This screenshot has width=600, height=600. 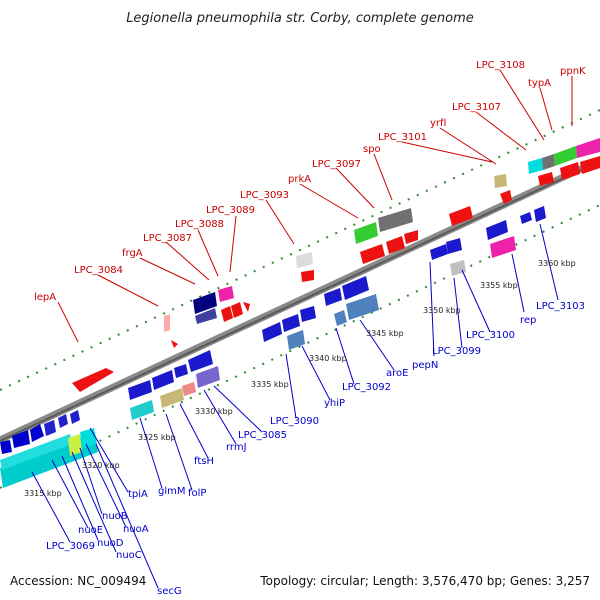 What do you see at coordinates (366, 233) in the screenshot?
I see `feature-prkA` at bounding box center [366, 233].